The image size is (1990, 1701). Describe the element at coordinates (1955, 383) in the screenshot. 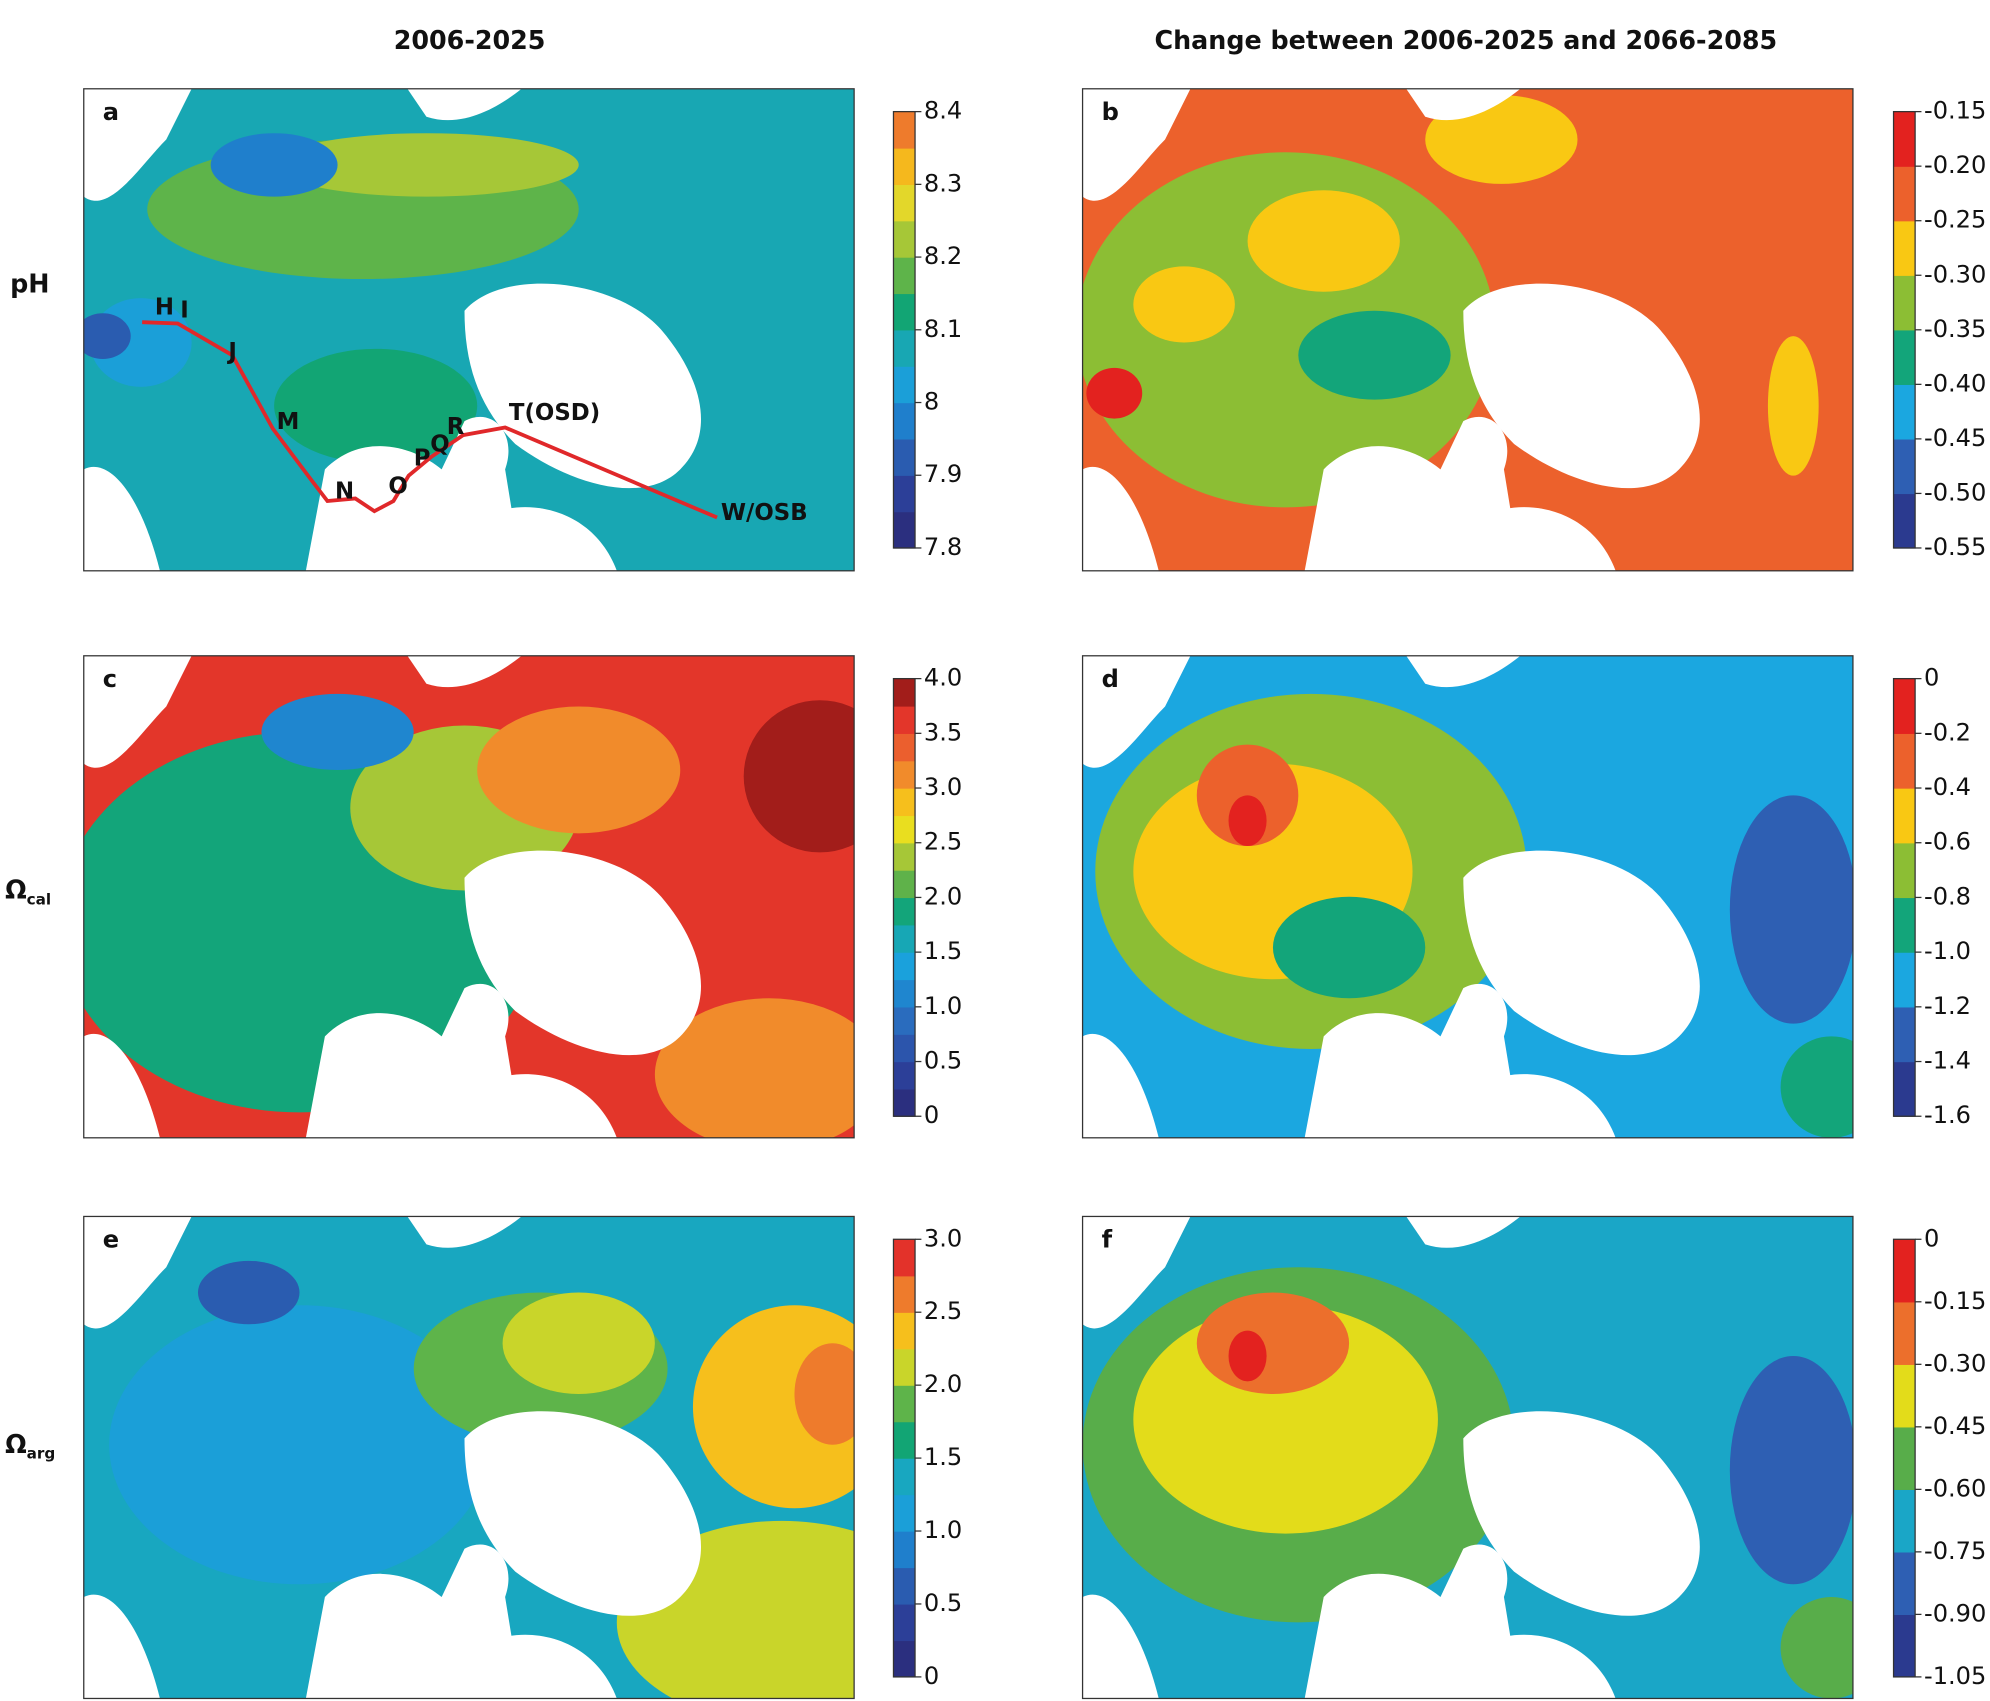

I see `colorbar-tick-label: -0.40` at that location.